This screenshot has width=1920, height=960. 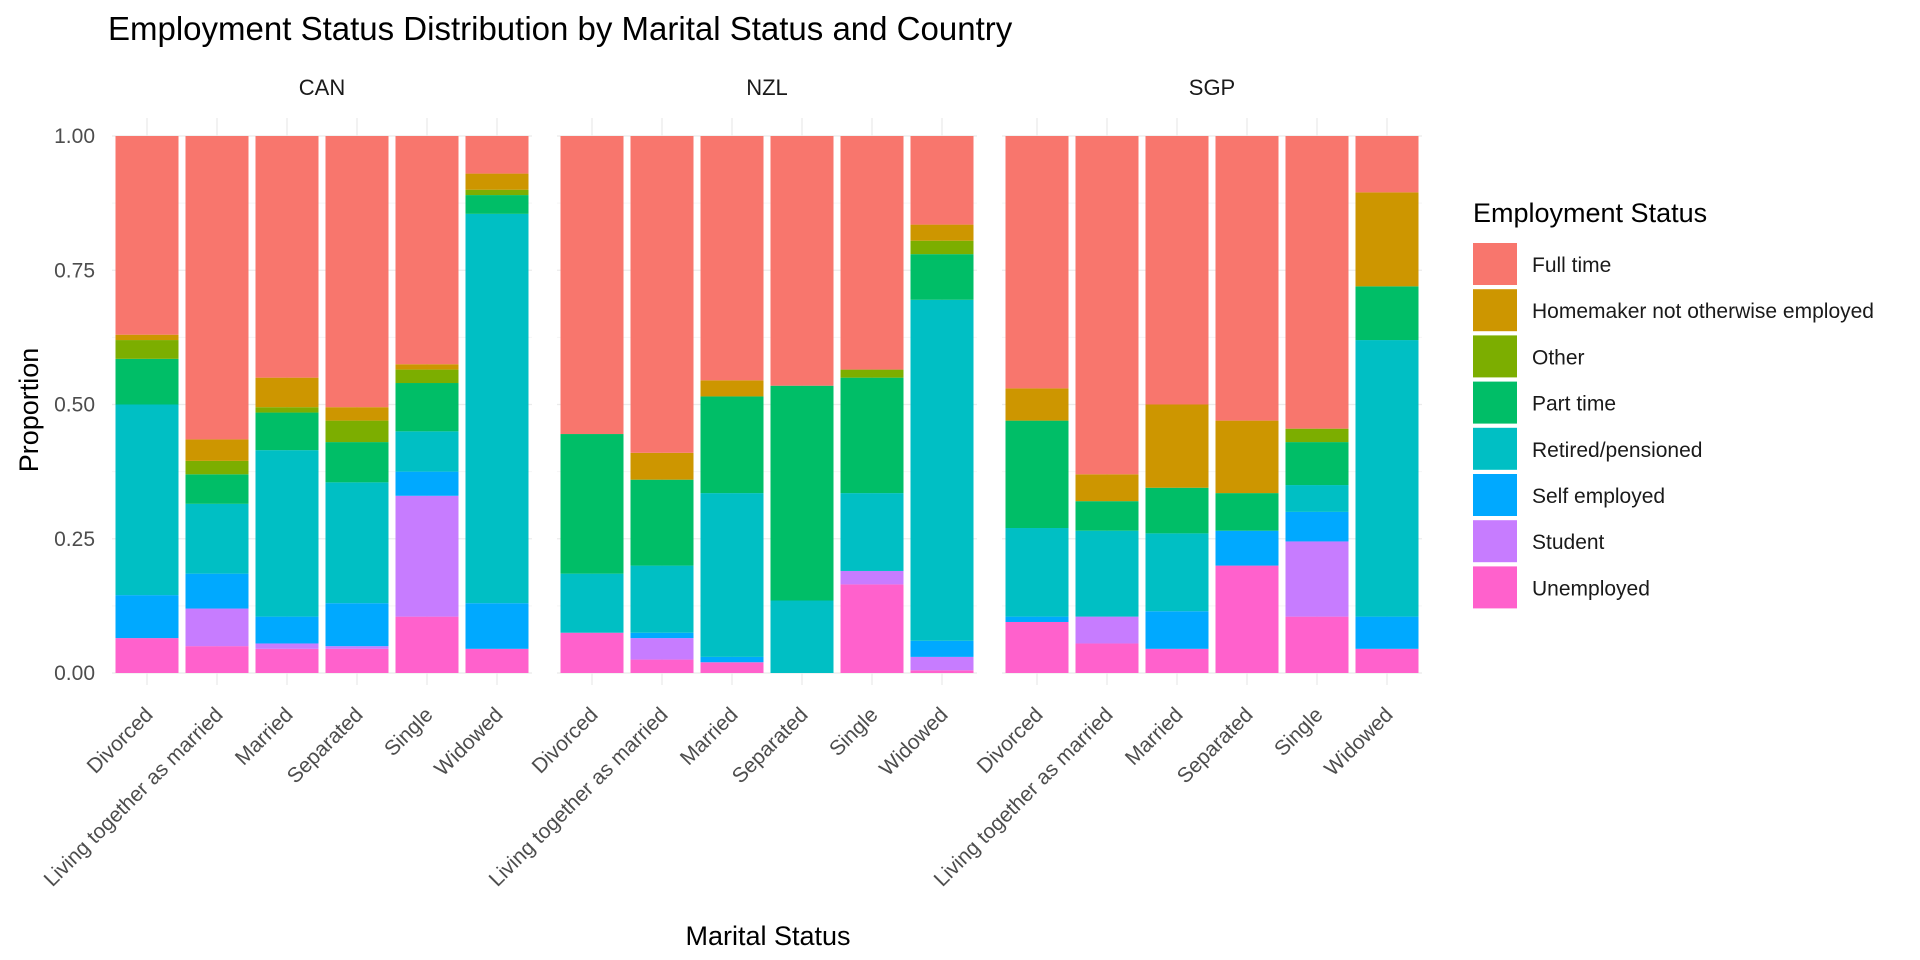 I want to click on bar-segment-nzl-married-self-employed, so click(x=732, y=659).